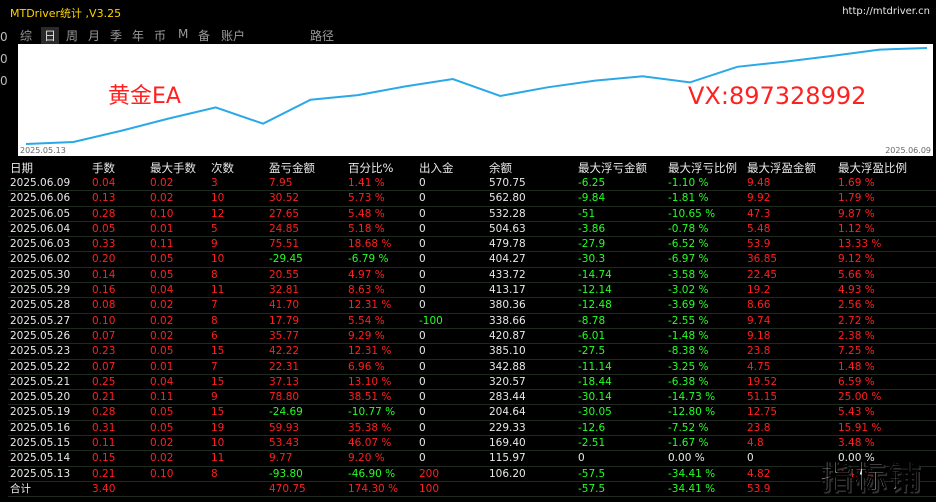  I want to click on tab-quarterly: 季, so click(116, 36).